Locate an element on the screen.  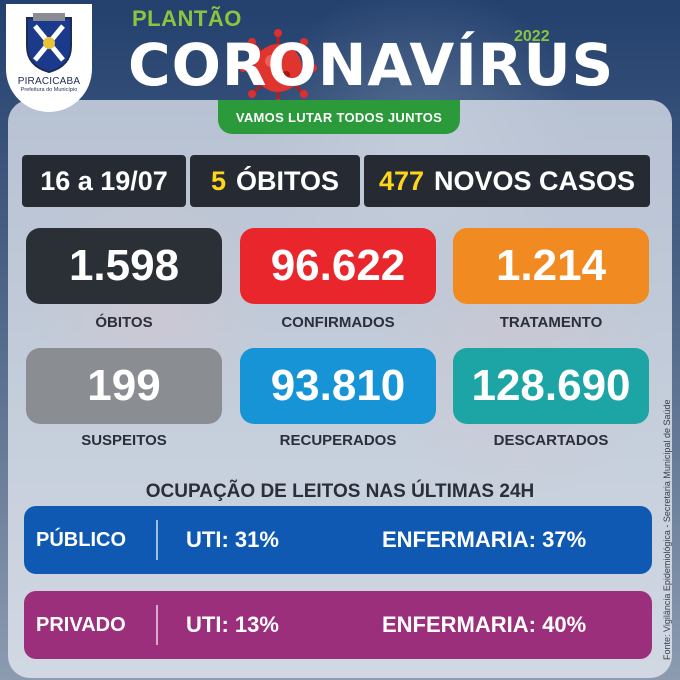
stat-label-descartados: DESCARTADOS is located at coordinates (551, 440).